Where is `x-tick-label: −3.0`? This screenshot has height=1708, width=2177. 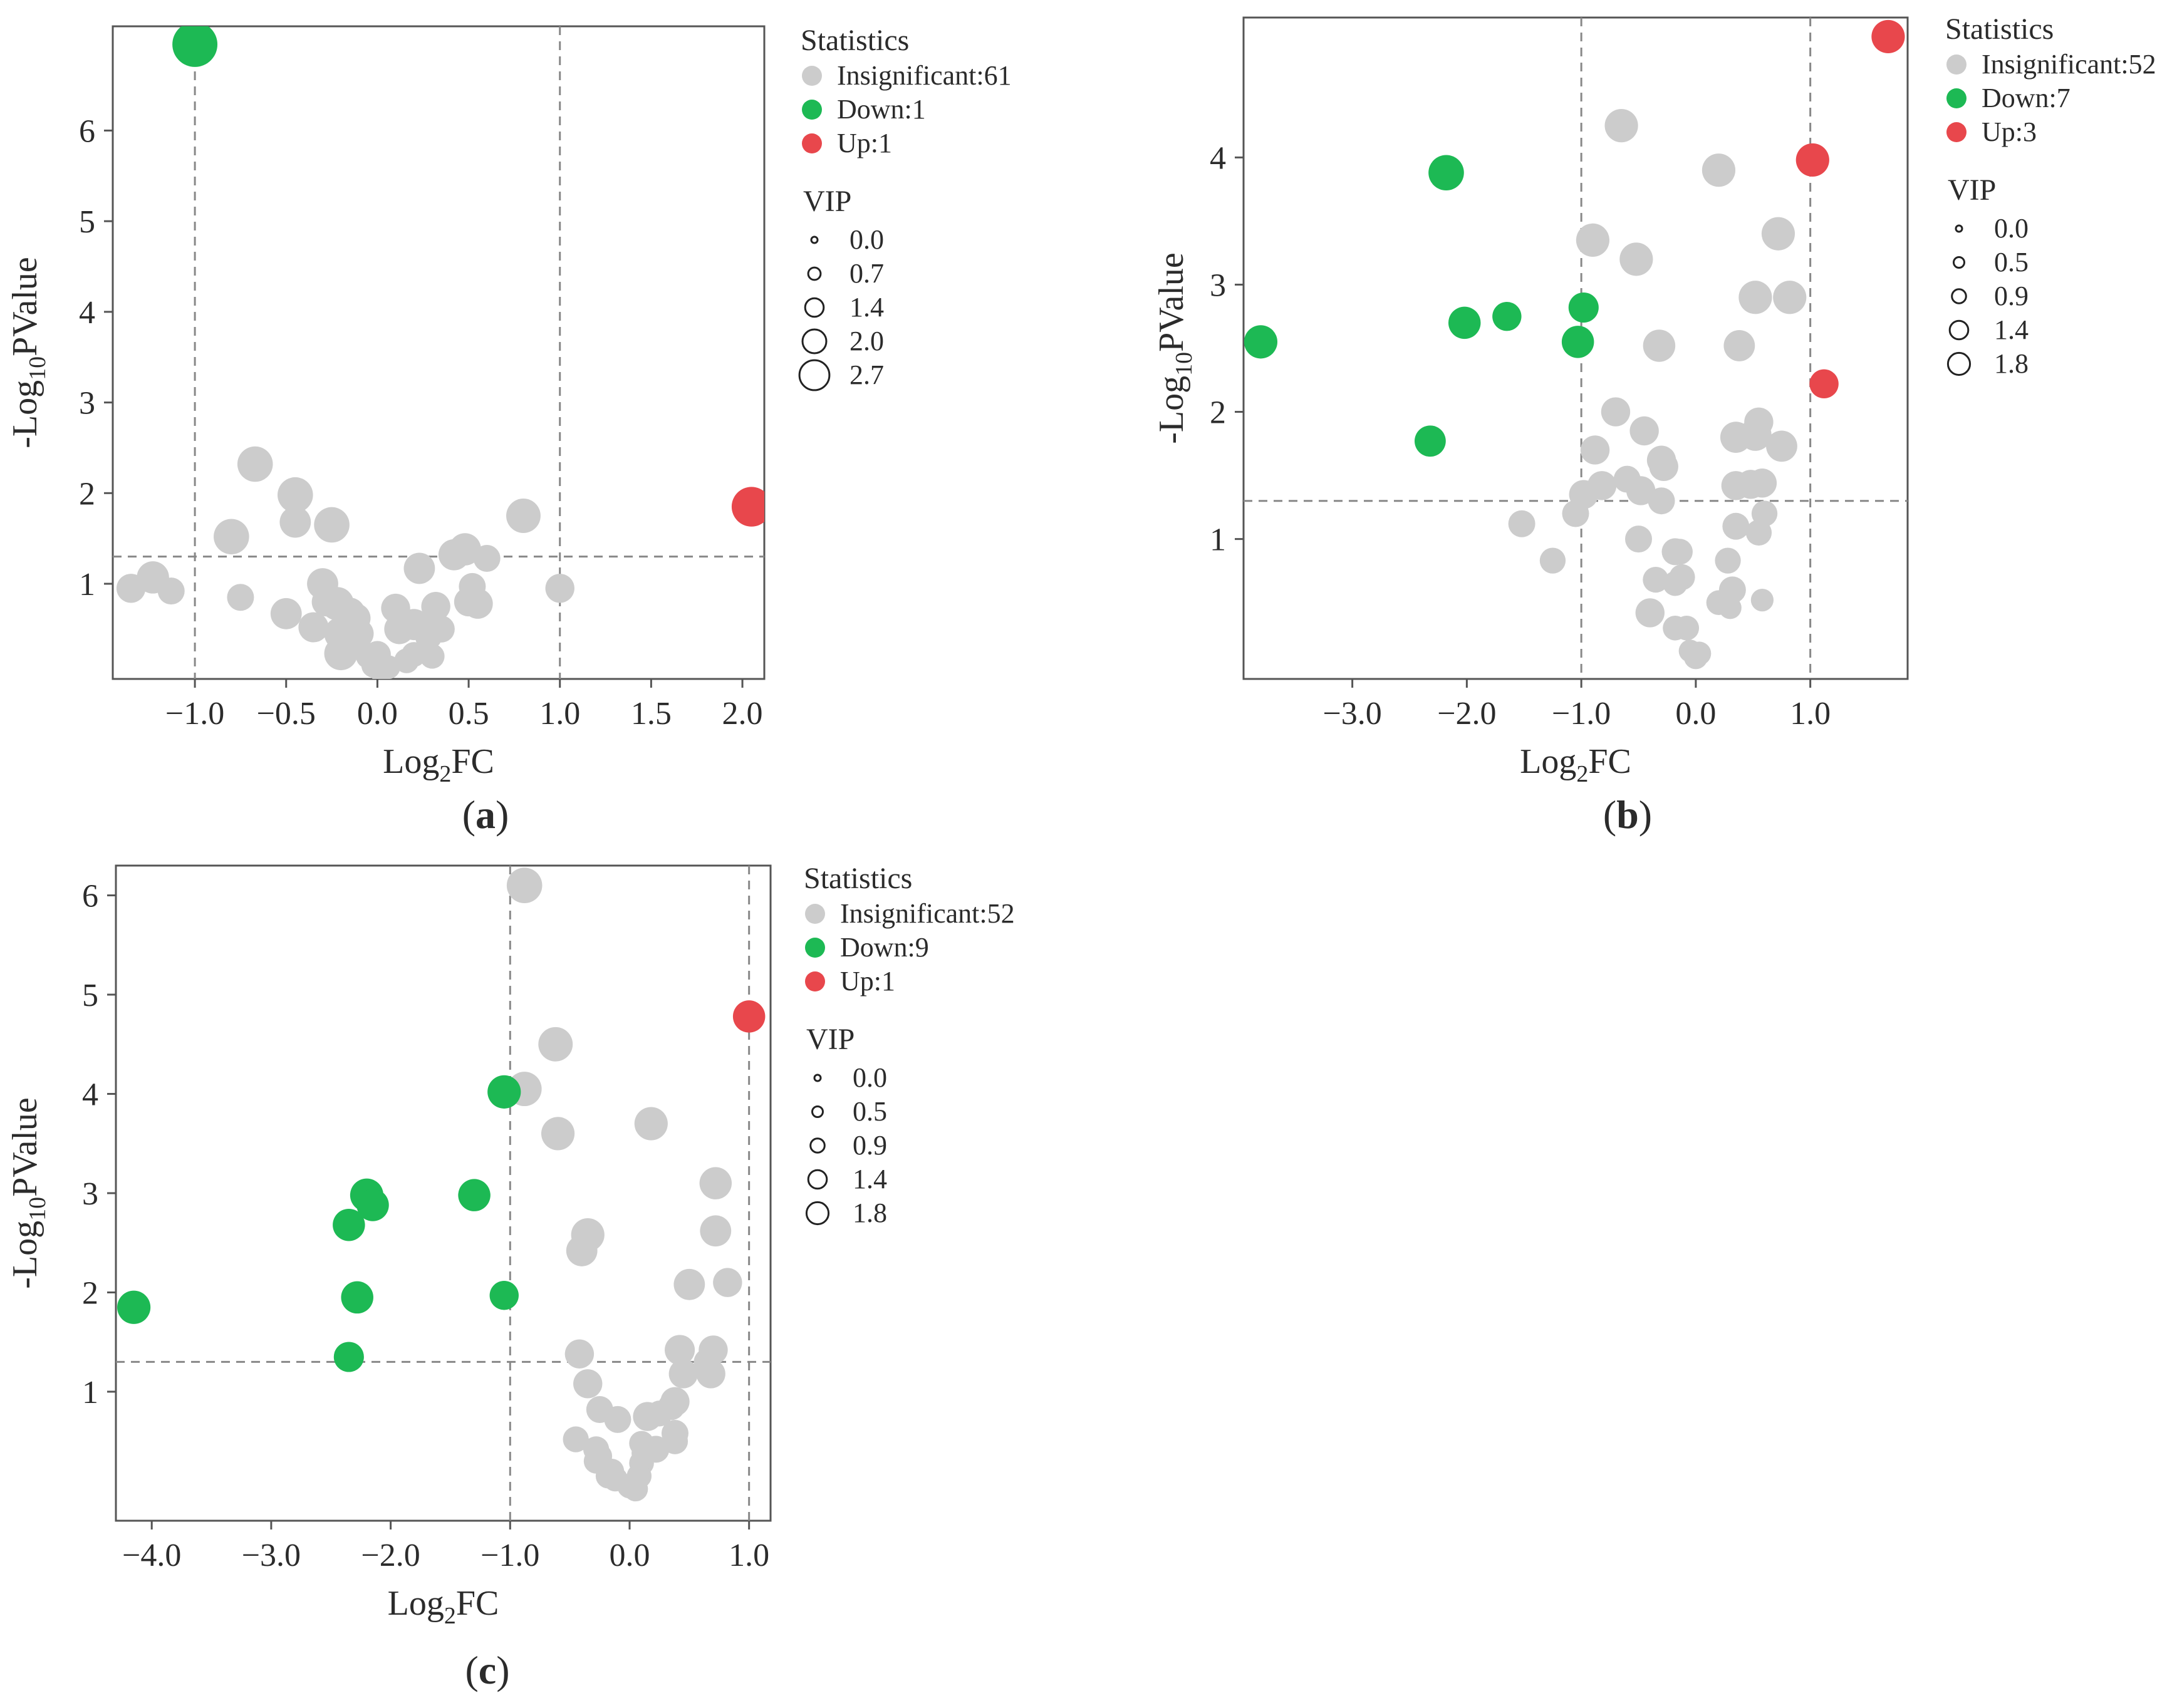
x-tick-label: −3.0 is located at coordinates (271, 1555).